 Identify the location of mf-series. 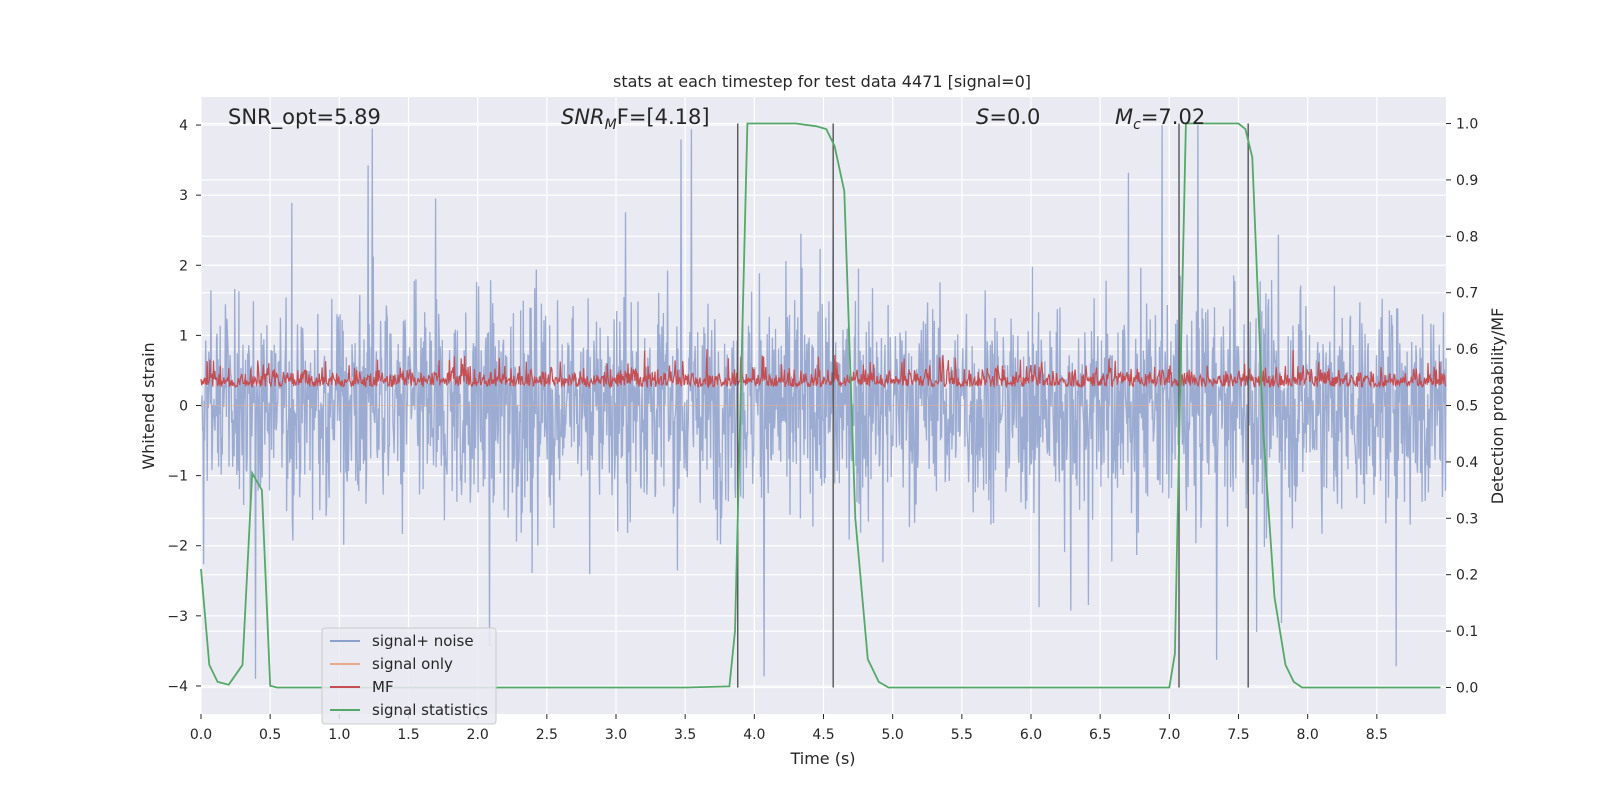
(823, 369).